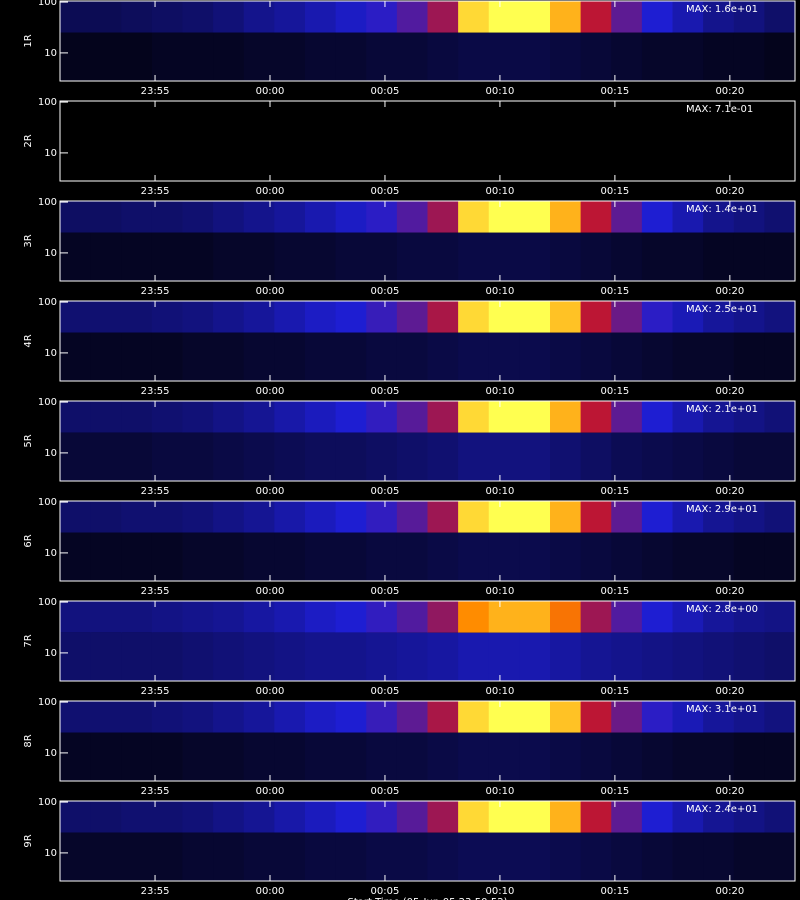 This screenshot has width=800, height=900. I want to click on max-annotation: MAX: 2.8e+00, so click(722, 609).